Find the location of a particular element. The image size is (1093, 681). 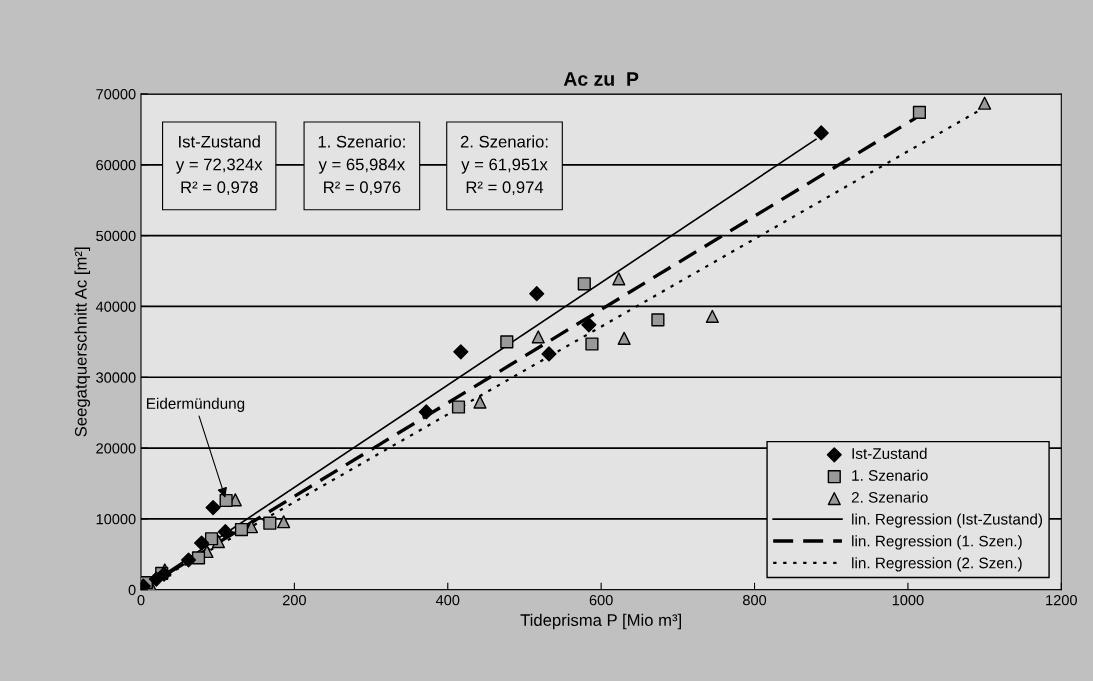

x-tick-label: 200 is located at coordinates (294, 600).